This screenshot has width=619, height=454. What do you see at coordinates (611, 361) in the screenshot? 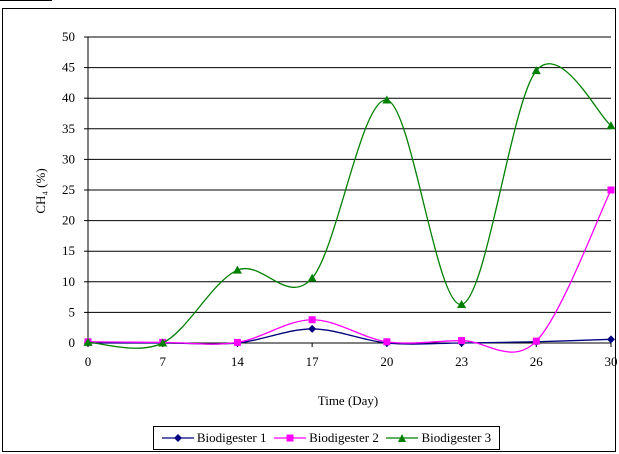
I see `x-tick-label: 30` at bounding box center [611, 361].